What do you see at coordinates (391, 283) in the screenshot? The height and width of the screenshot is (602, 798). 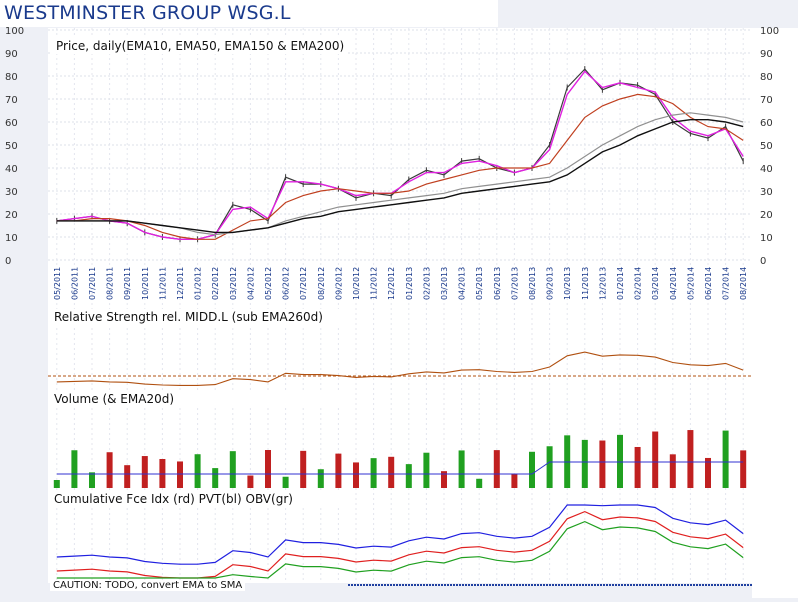 I see `x-tick-label: 12/2012` at bounding box center [391, 283].